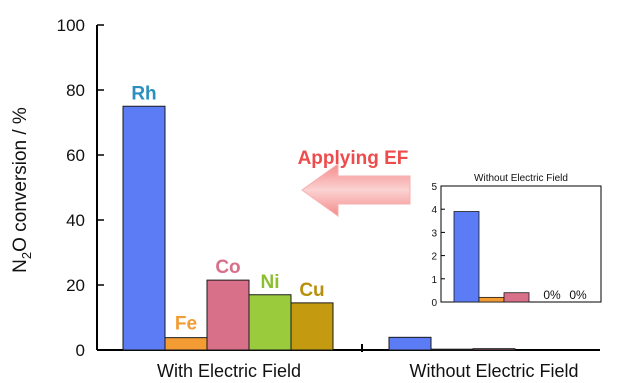  What do you see at coordinates (186, 344) in the screenshot?
I see `bar-fe` at bounding box center [186, 344].